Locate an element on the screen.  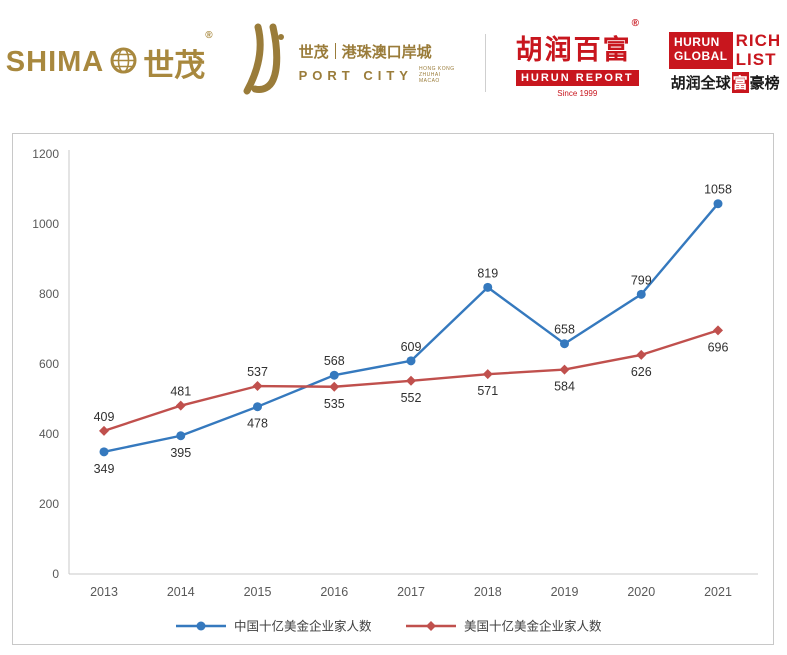
data-label: 626 is located at coordinates (641, 372).